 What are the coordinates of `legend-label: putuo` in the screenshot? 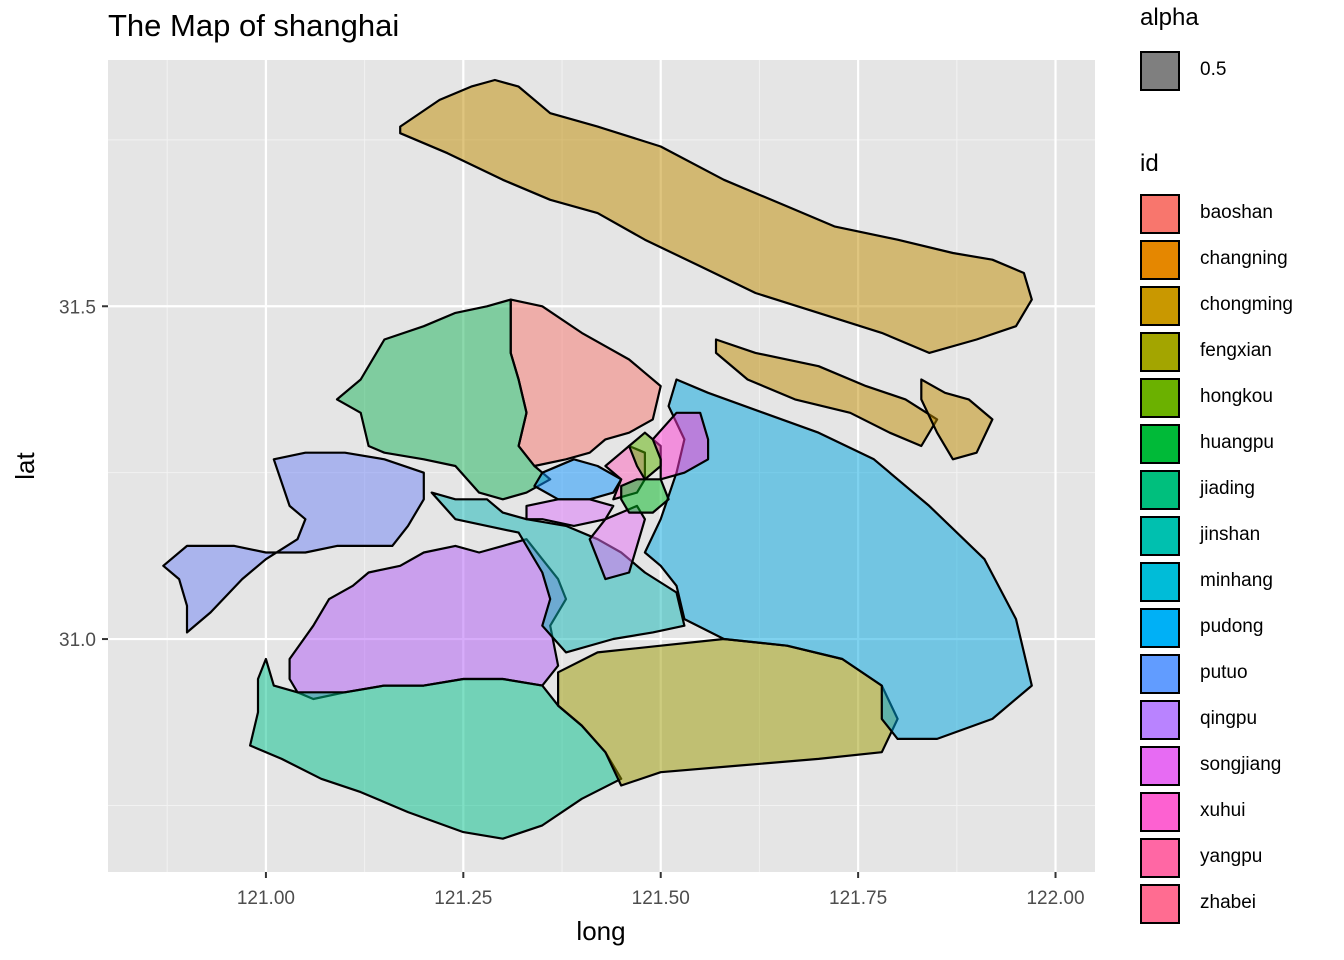 It's located at (1224, 672).